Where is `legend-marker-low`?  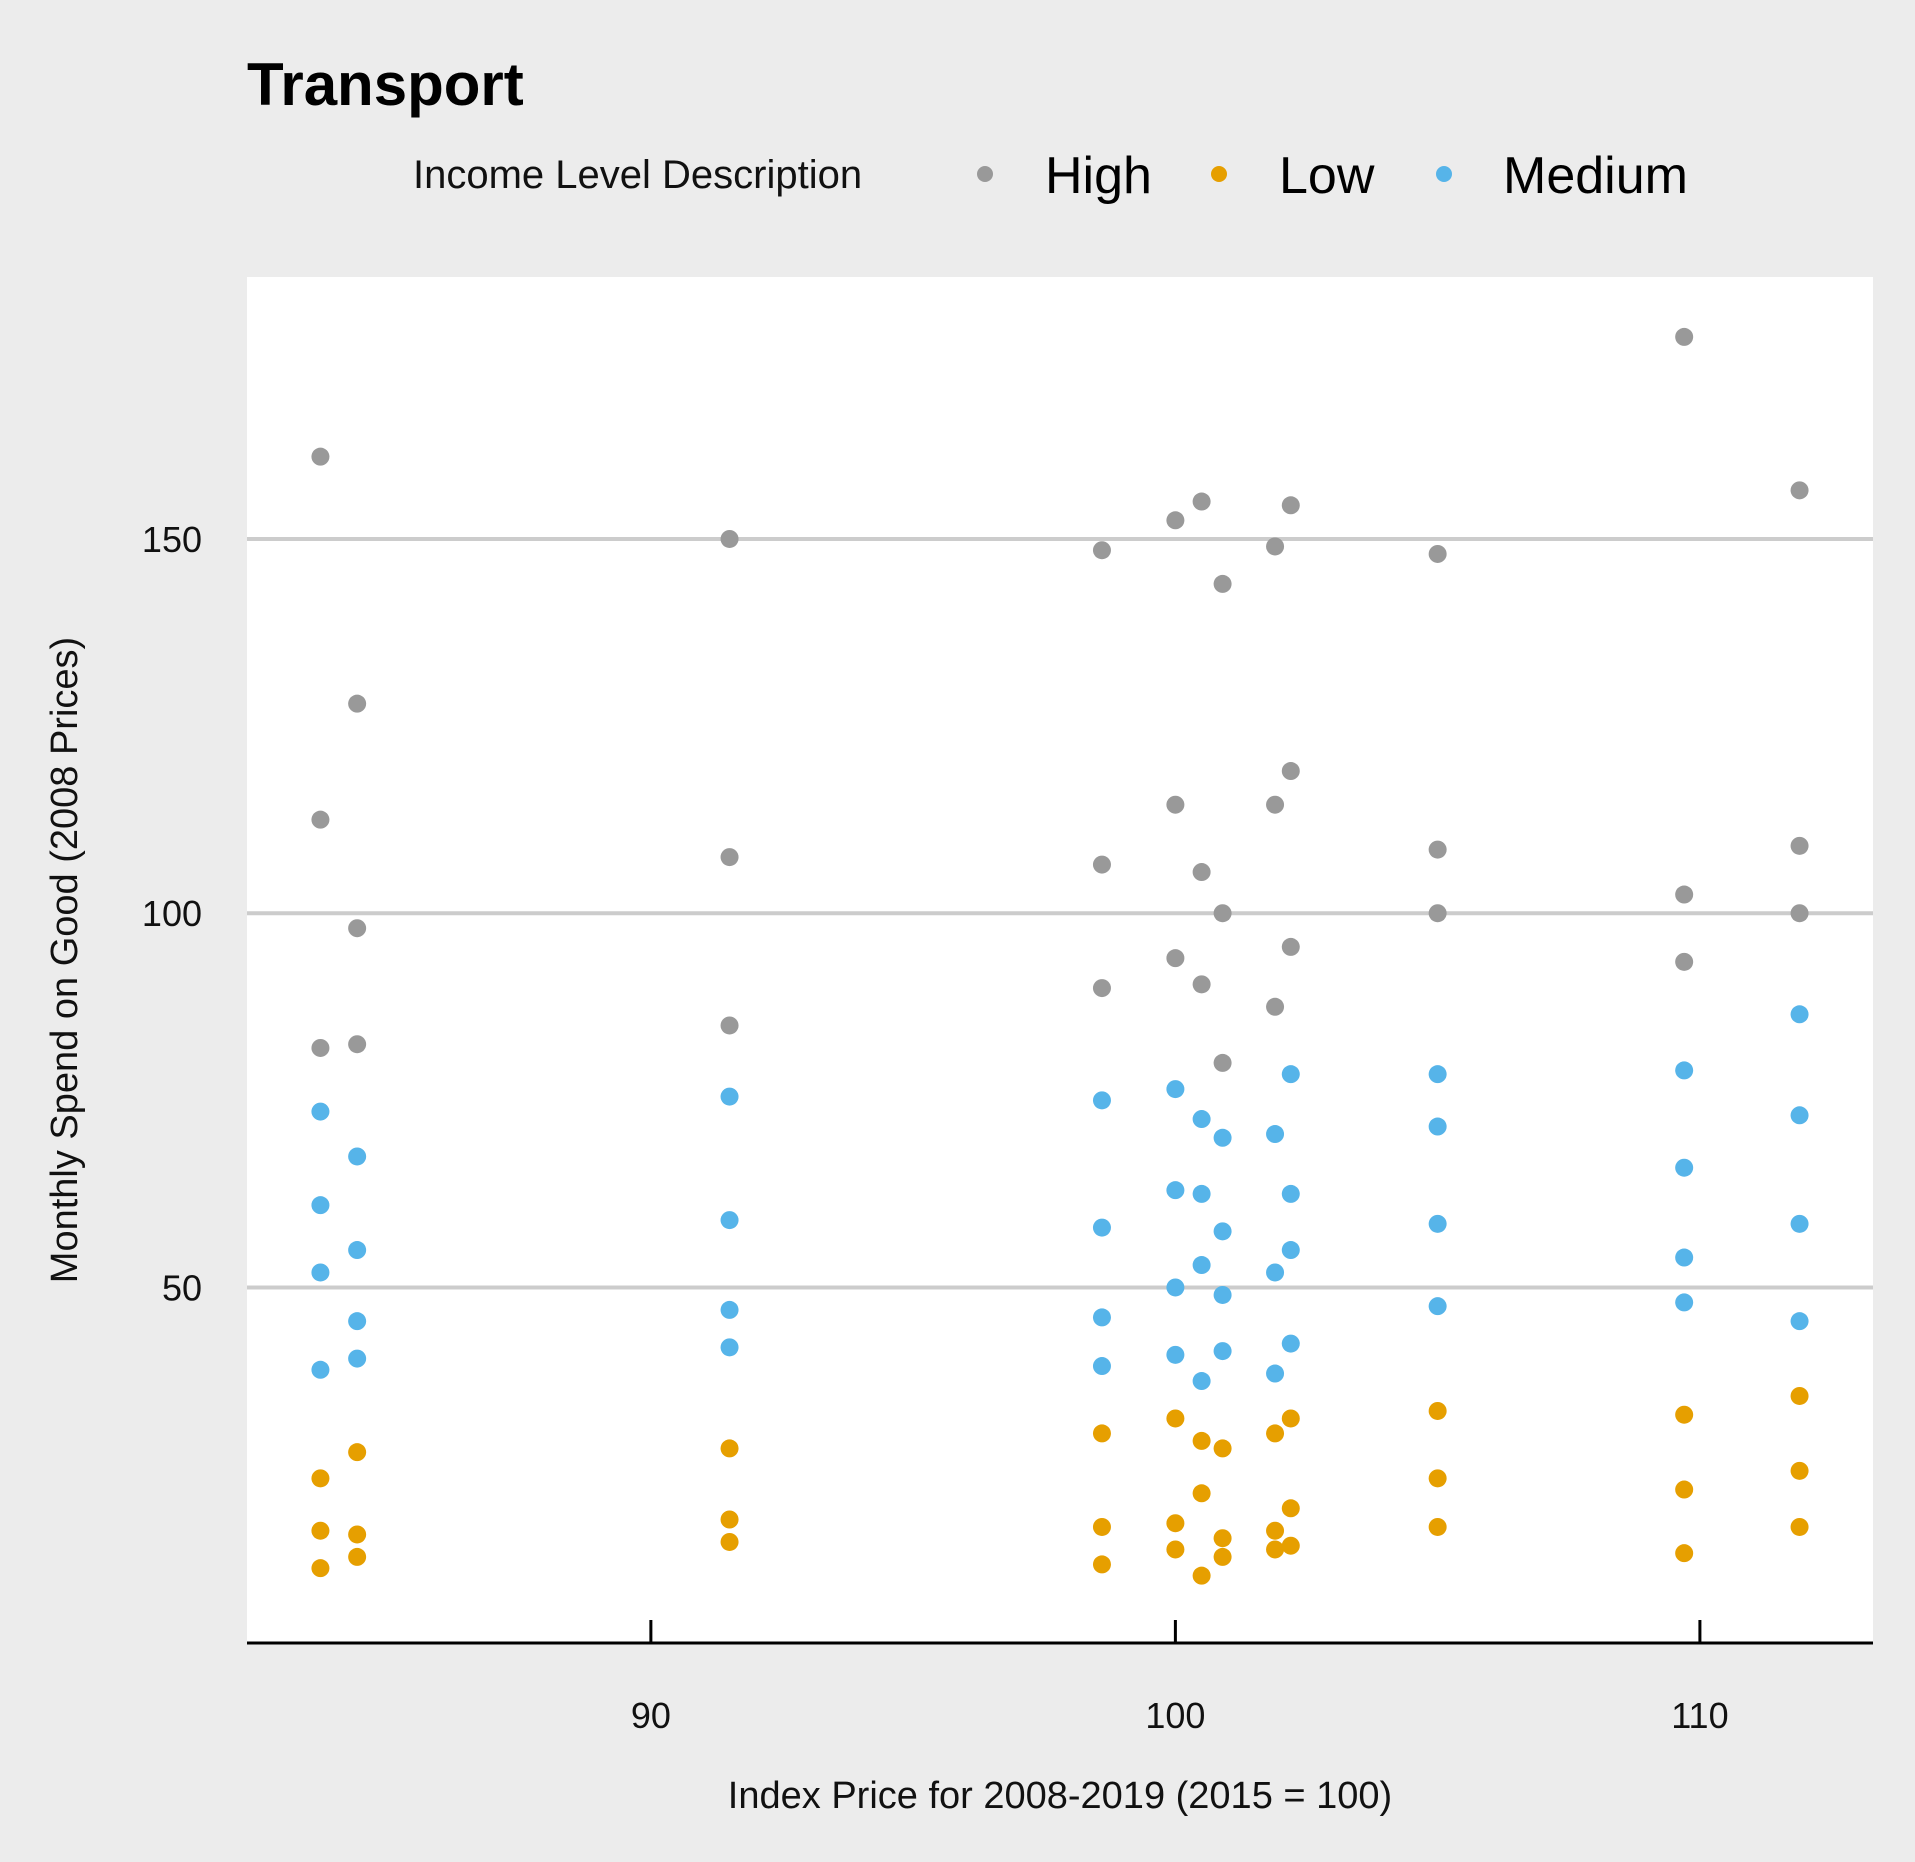 legend-marker-low is located at coordinates (1219, 174).